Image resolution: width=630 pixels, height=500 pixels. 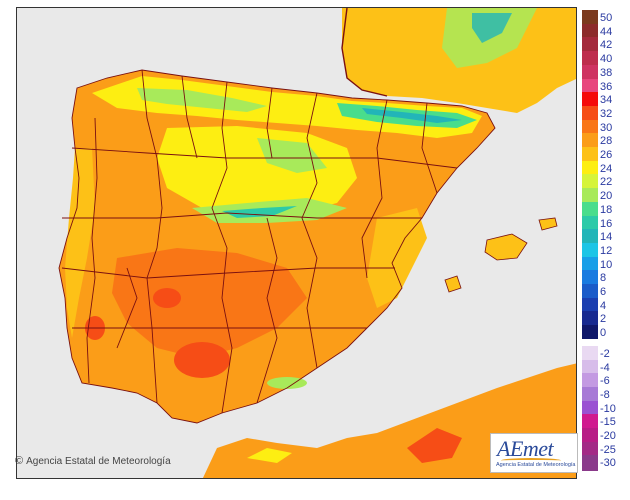 What do you see at coordinates (606, 237) in the screenshot?
I see `legend-label: 14` at bounding box center [606, 237].